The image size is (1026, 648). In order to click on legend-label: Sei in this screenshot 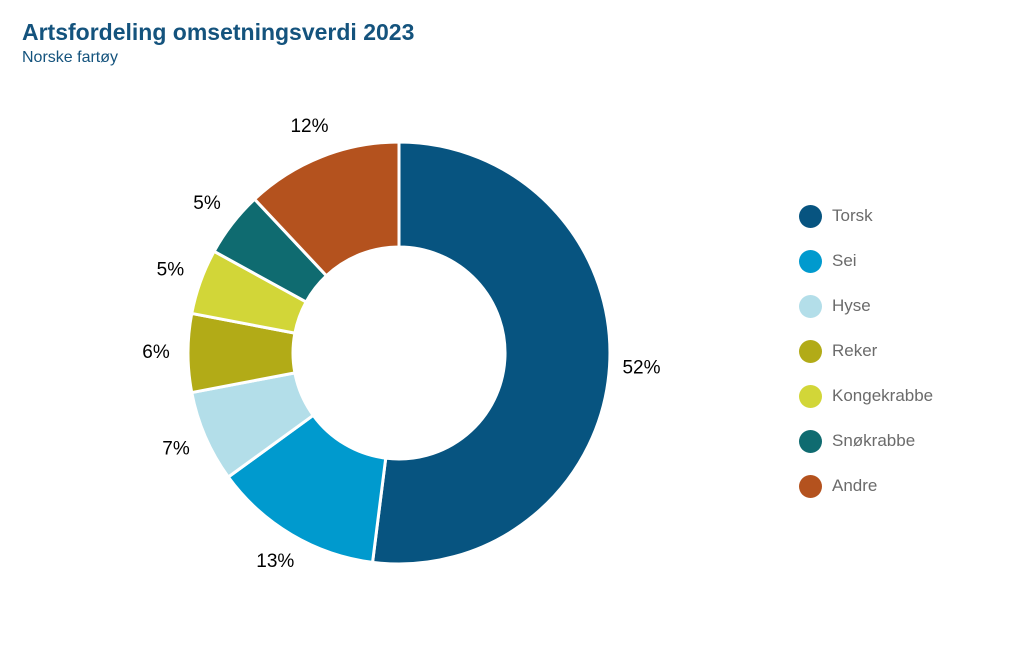, I will do `click(844, 260)`.